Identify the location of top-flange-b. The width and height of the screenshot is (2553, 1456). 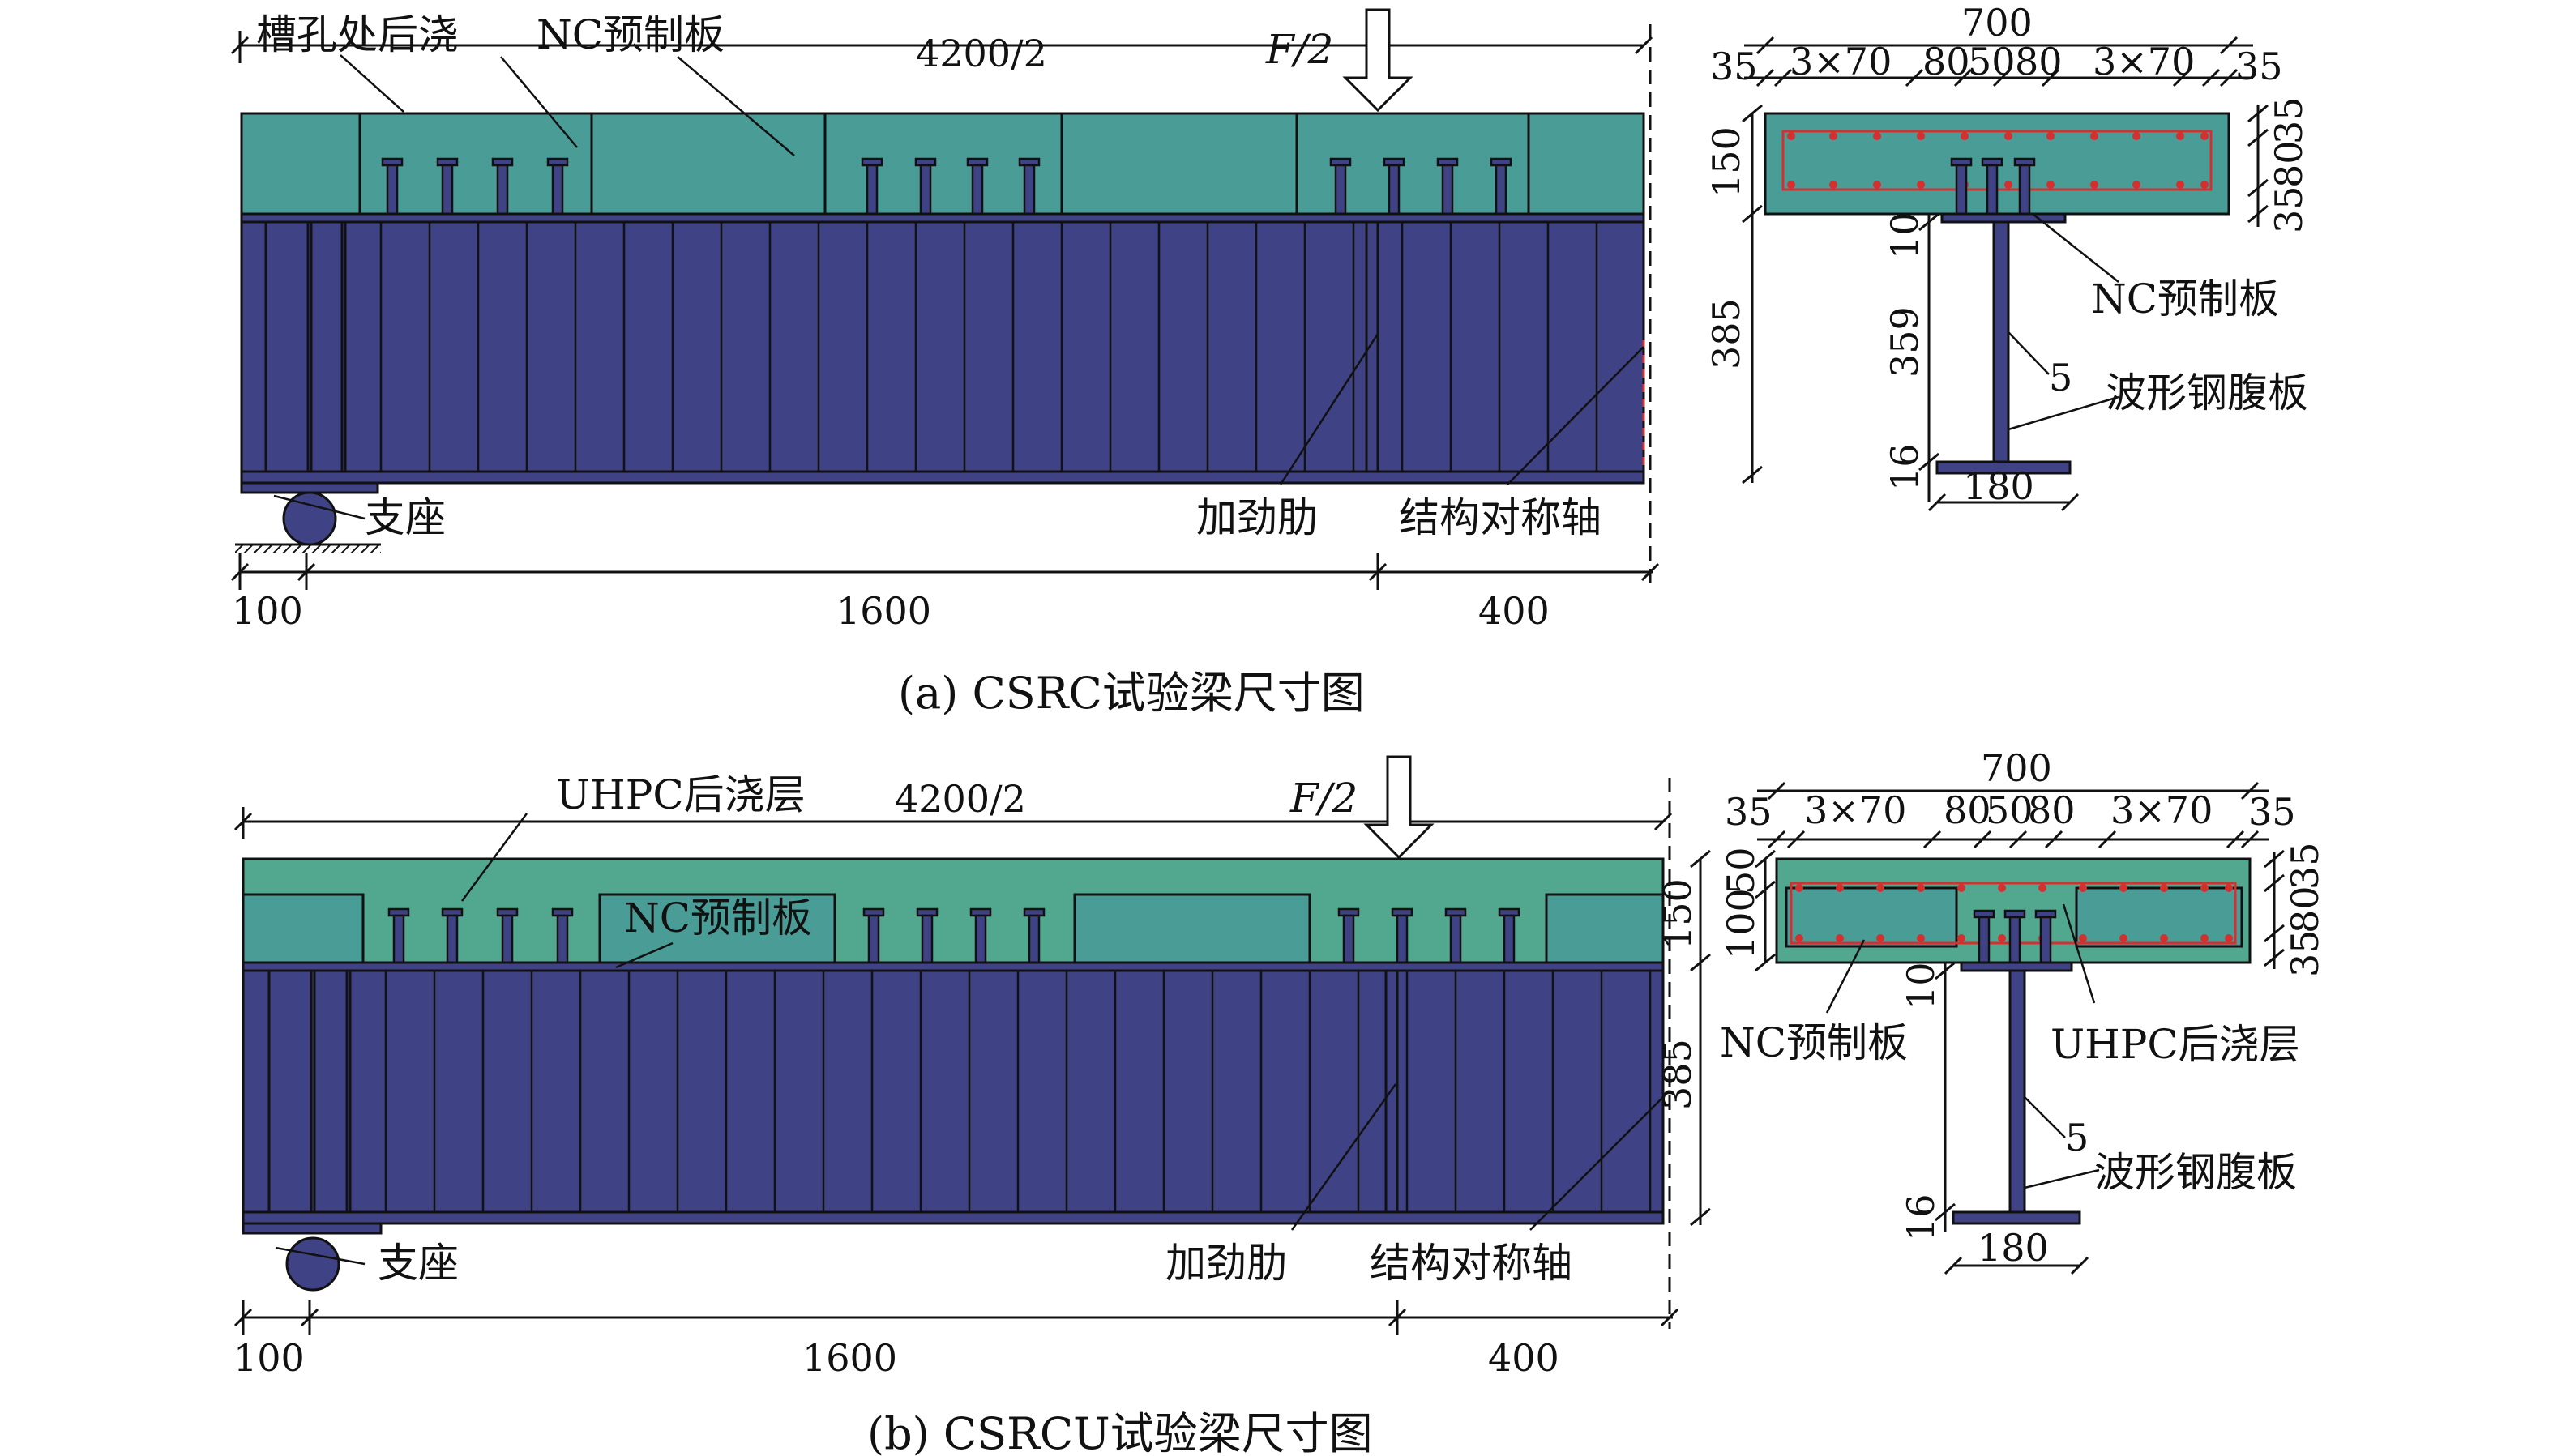
(954, 967).